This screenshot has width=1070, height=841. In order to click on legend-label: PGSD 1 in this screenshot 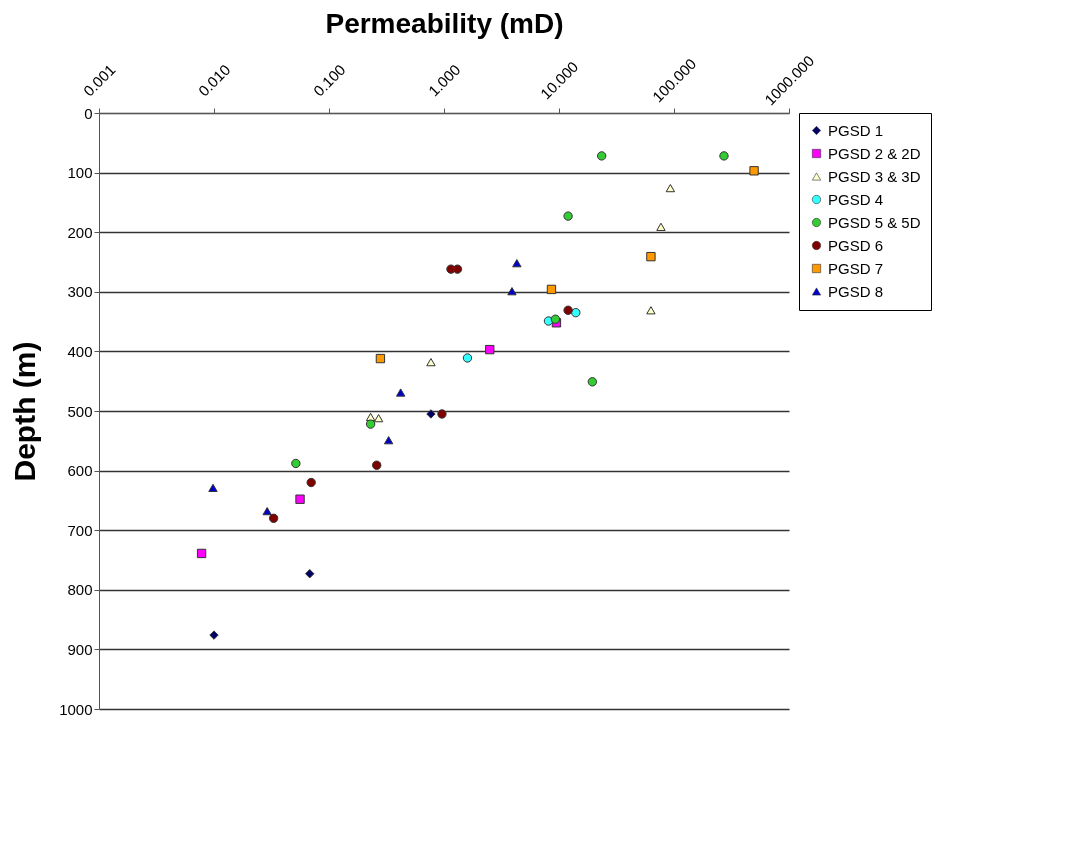, I will do `click(856, 130)`.